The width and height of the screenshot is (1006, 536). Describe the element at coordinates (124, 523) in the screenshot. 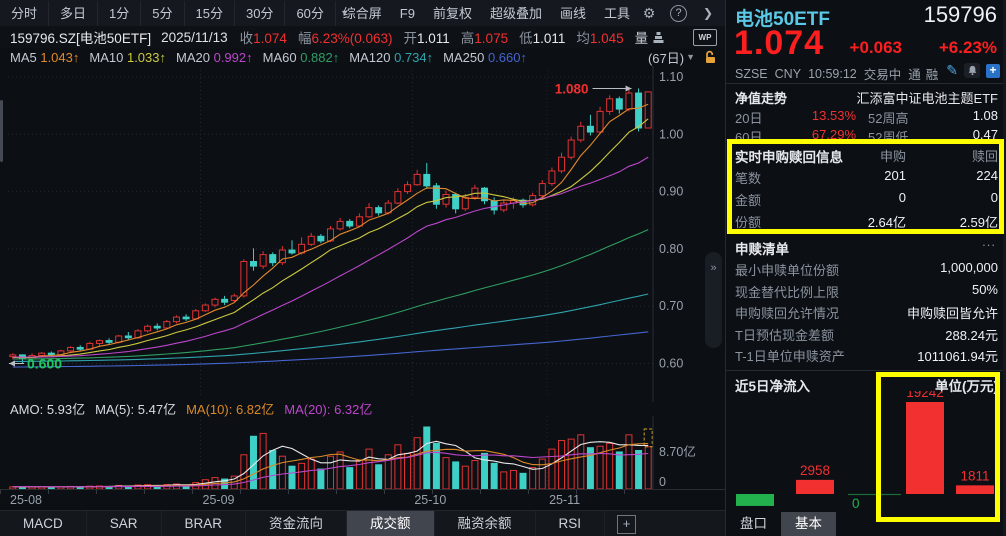

I see `indicator-tab: SAR` at that location.